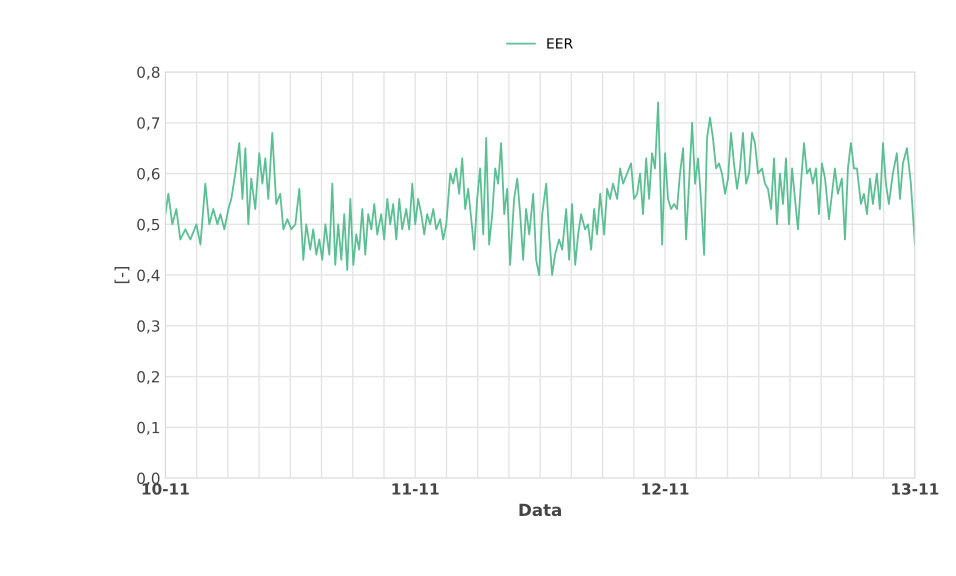  I want to click on x-tick-label: 12-11, so click(665, 489).